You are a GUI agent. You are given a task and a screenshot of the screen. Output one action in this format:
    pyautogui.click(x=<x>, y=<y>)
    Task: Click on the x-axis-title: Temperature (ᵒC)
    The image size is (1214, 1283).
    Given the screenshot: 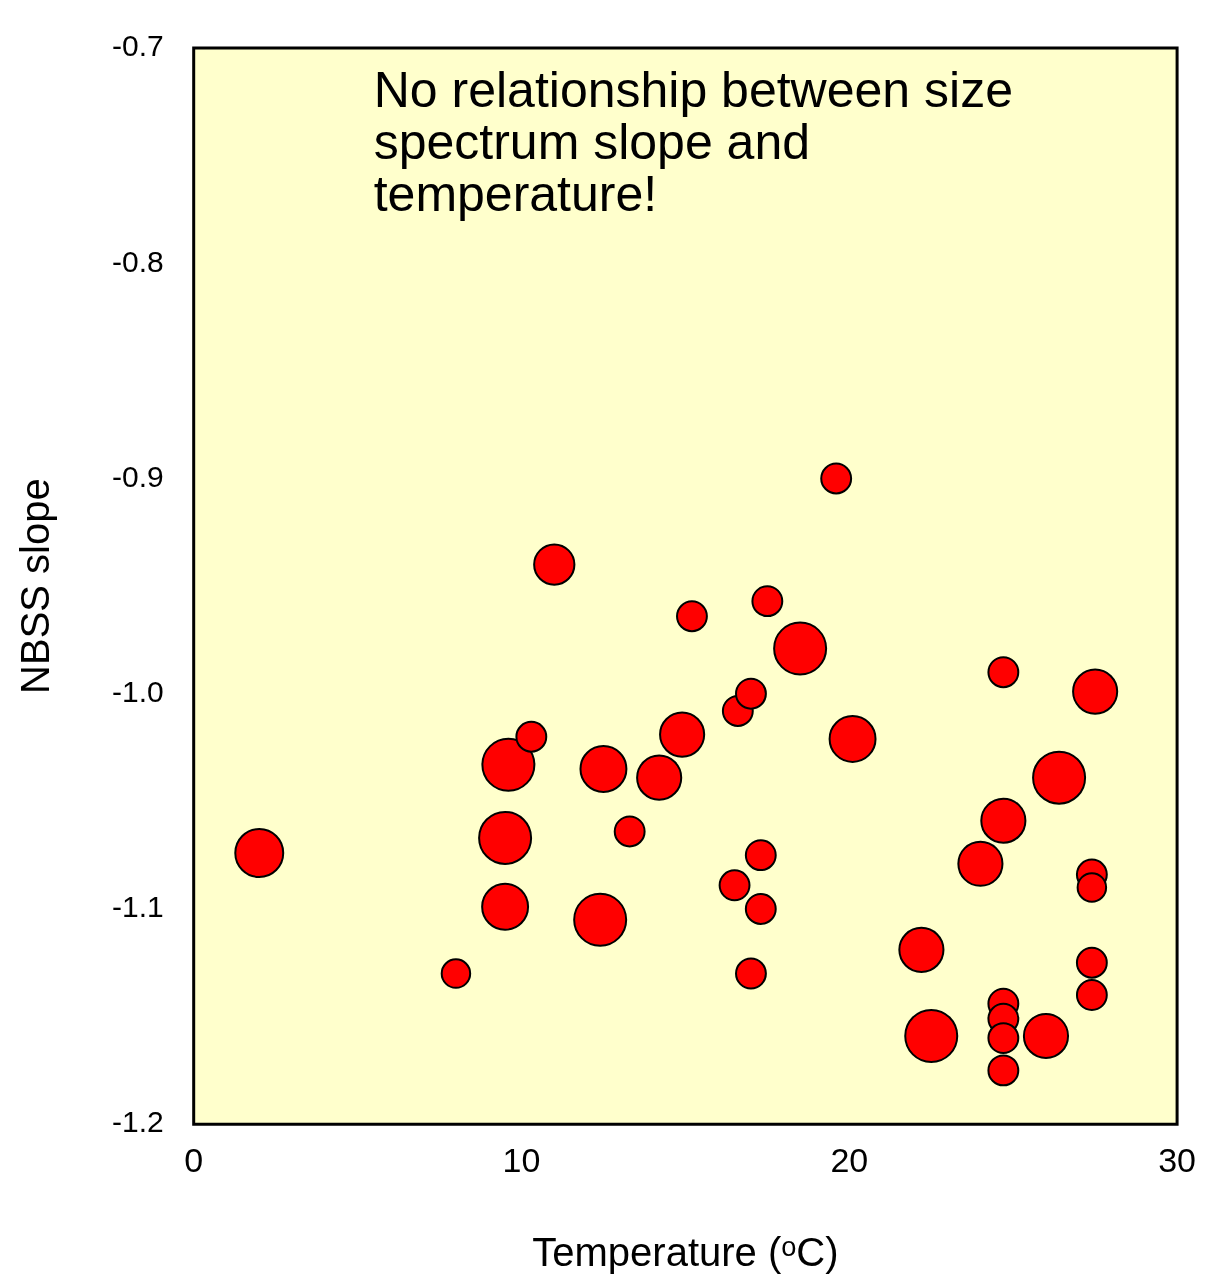 What is the action you would take?
    pyautogui.click(x=685, y=1252)
    